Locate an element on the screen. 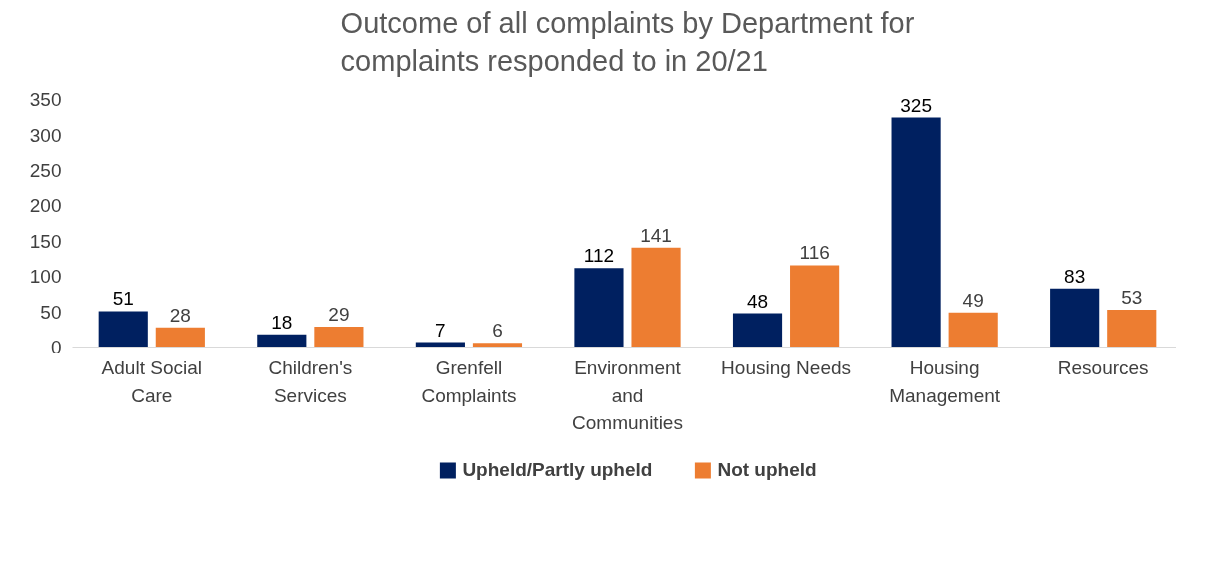 This screenshot has width=1213, height=587. x-tick-label: Resources is located at coordinates (1103, 368).